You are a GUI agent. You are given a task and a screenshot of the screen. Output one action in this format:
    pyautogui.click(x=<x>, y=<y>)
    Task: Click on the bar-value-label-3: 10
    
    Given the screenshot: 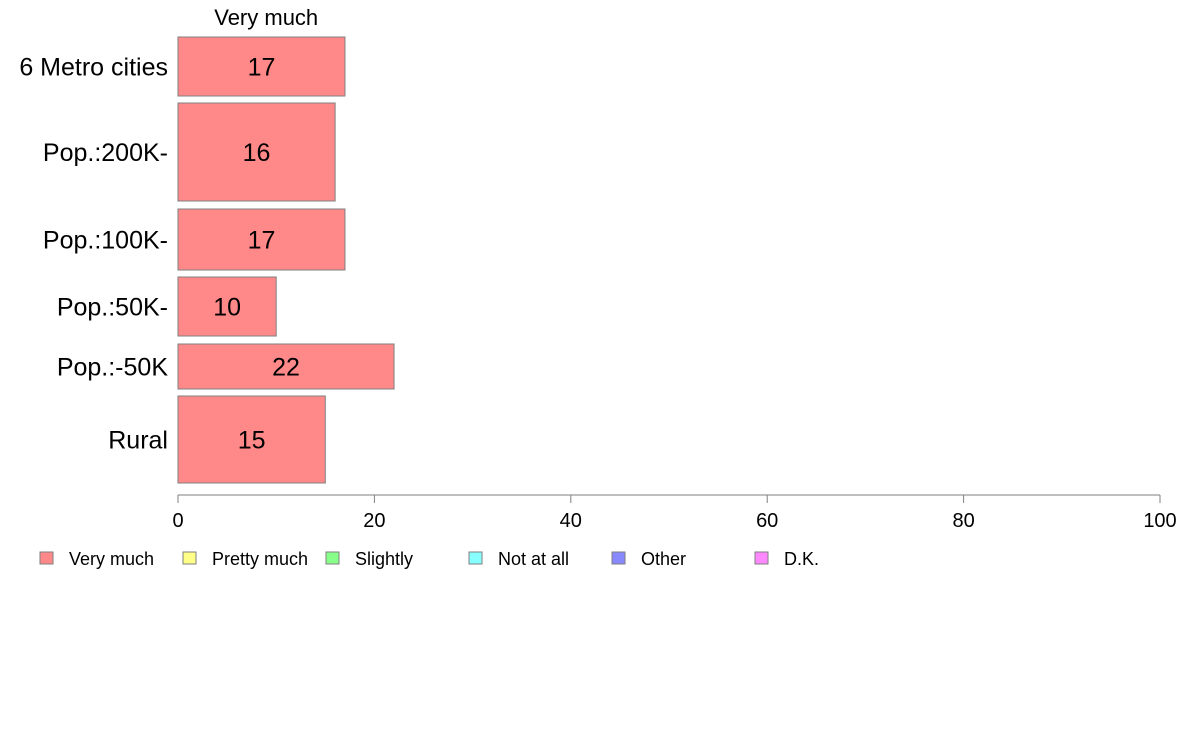 What is the action you would take?
    pyautogui.click(x=227, y=308)
    